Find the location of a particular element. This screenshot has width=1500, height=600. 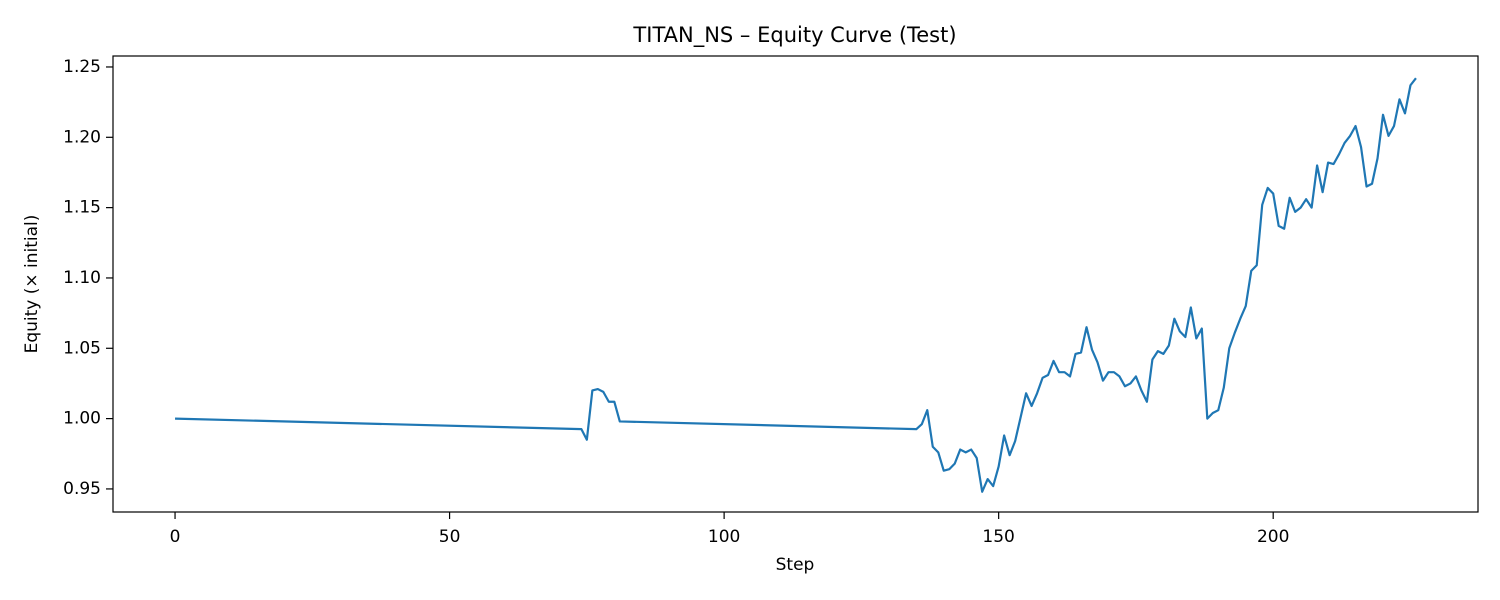

y-tick-label: 1.25 is located at coordinates (82, 67).